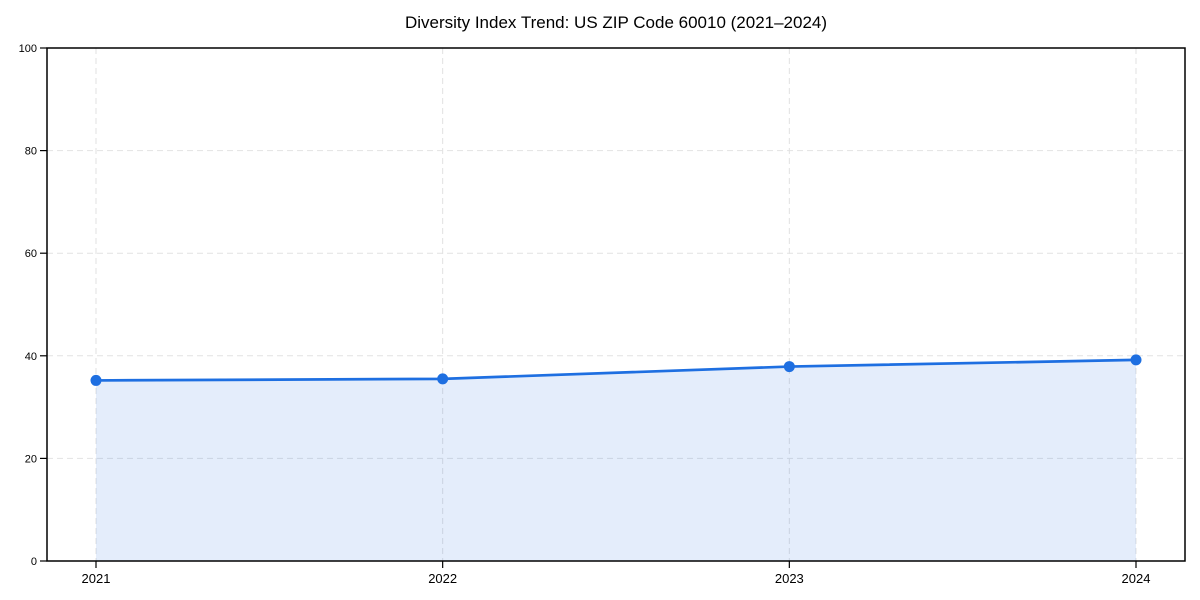 Image resolution: width=1200 pixels, height=600 pixels. I want to click on x-tick-label: 2021, so click(96, 578).